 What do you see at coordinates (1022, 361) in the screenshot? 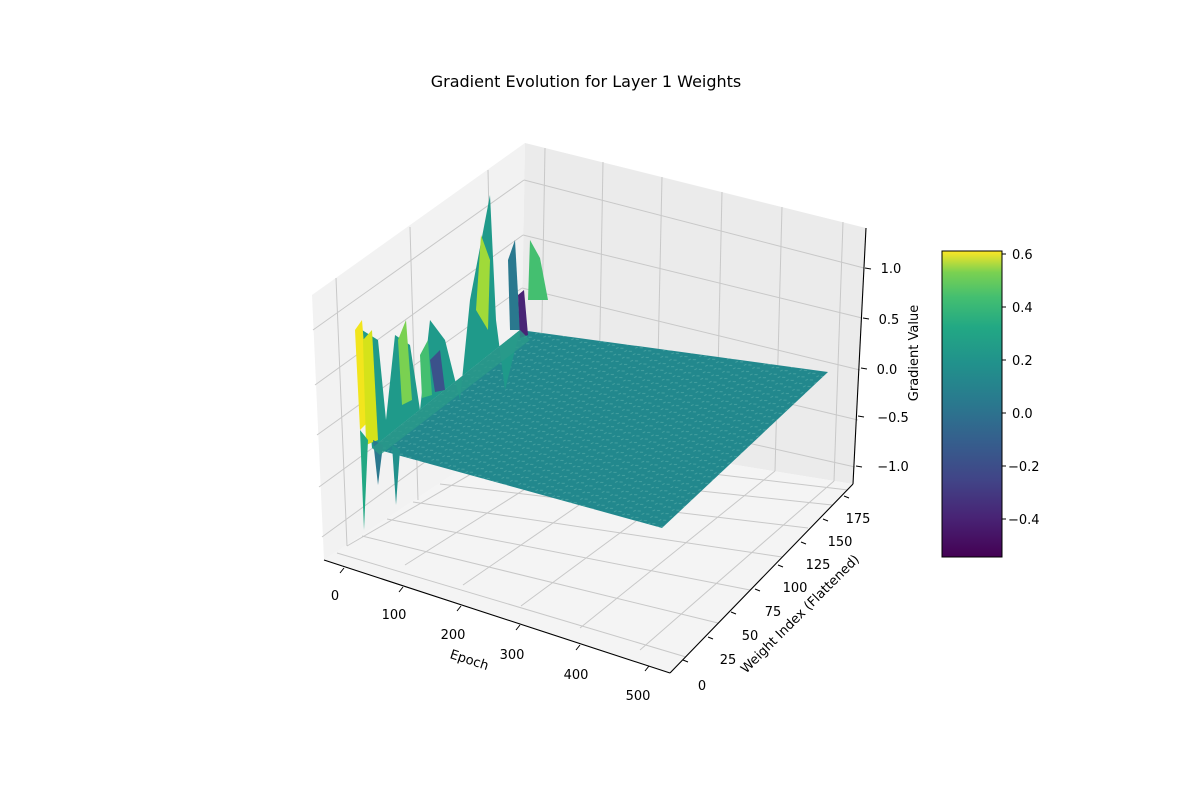
I see `colorbar-tick: 0.2` at bounding box center [1022, 361].